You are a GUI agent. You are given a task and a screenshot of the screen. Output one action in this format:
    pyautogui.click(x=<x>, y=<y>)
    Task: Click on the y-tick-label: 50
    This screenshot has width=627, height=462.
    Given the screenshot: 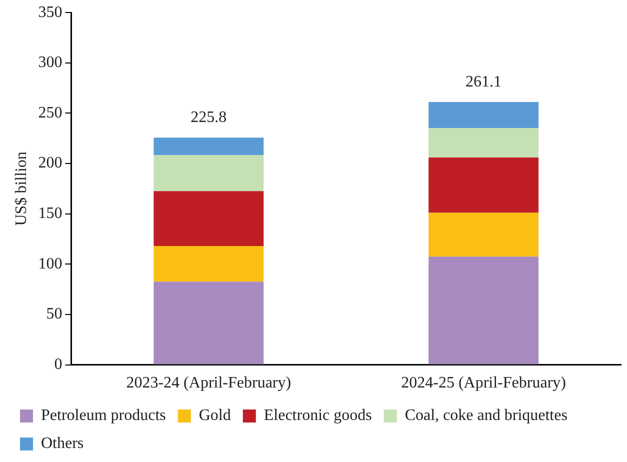 What is the action you would take?
    pyautogui.click(x=54, y=314)
    